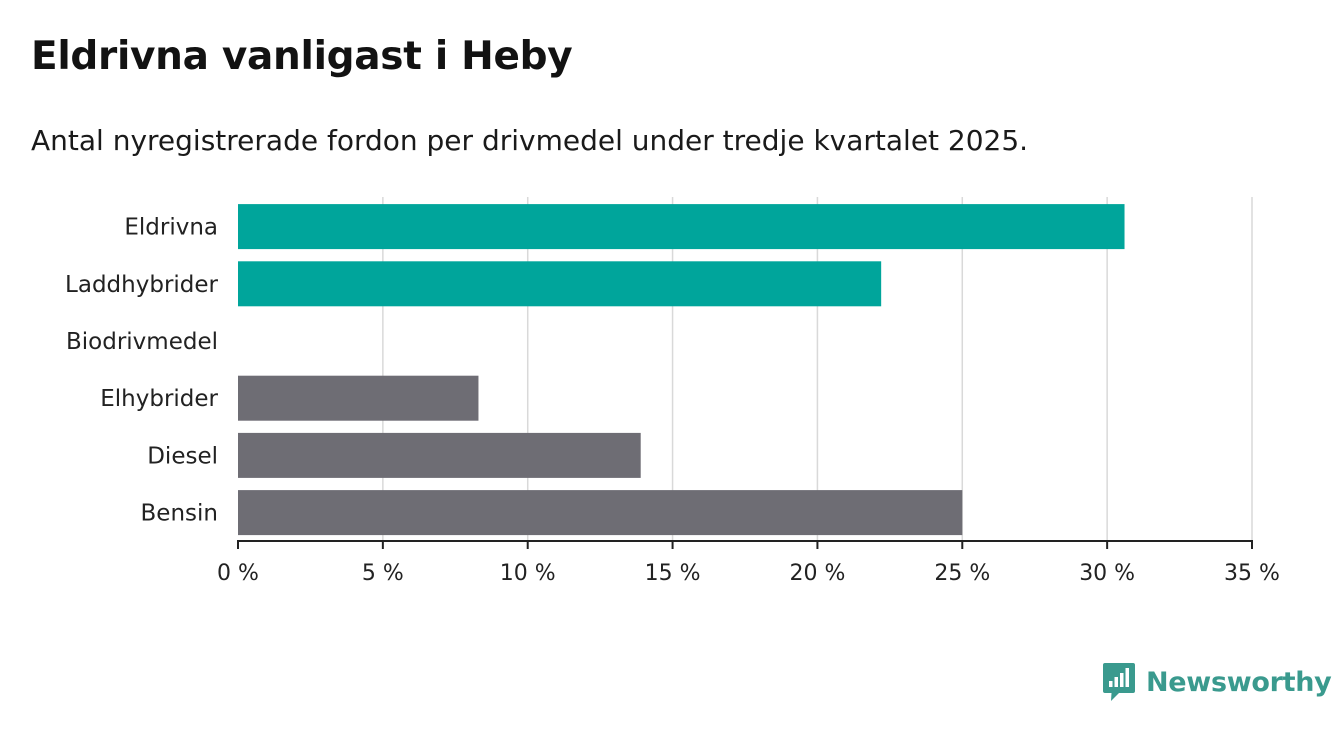 The width and height of the screenshot is (1340, 733). I want to click on category-label: Bensin, so click(179, 514).